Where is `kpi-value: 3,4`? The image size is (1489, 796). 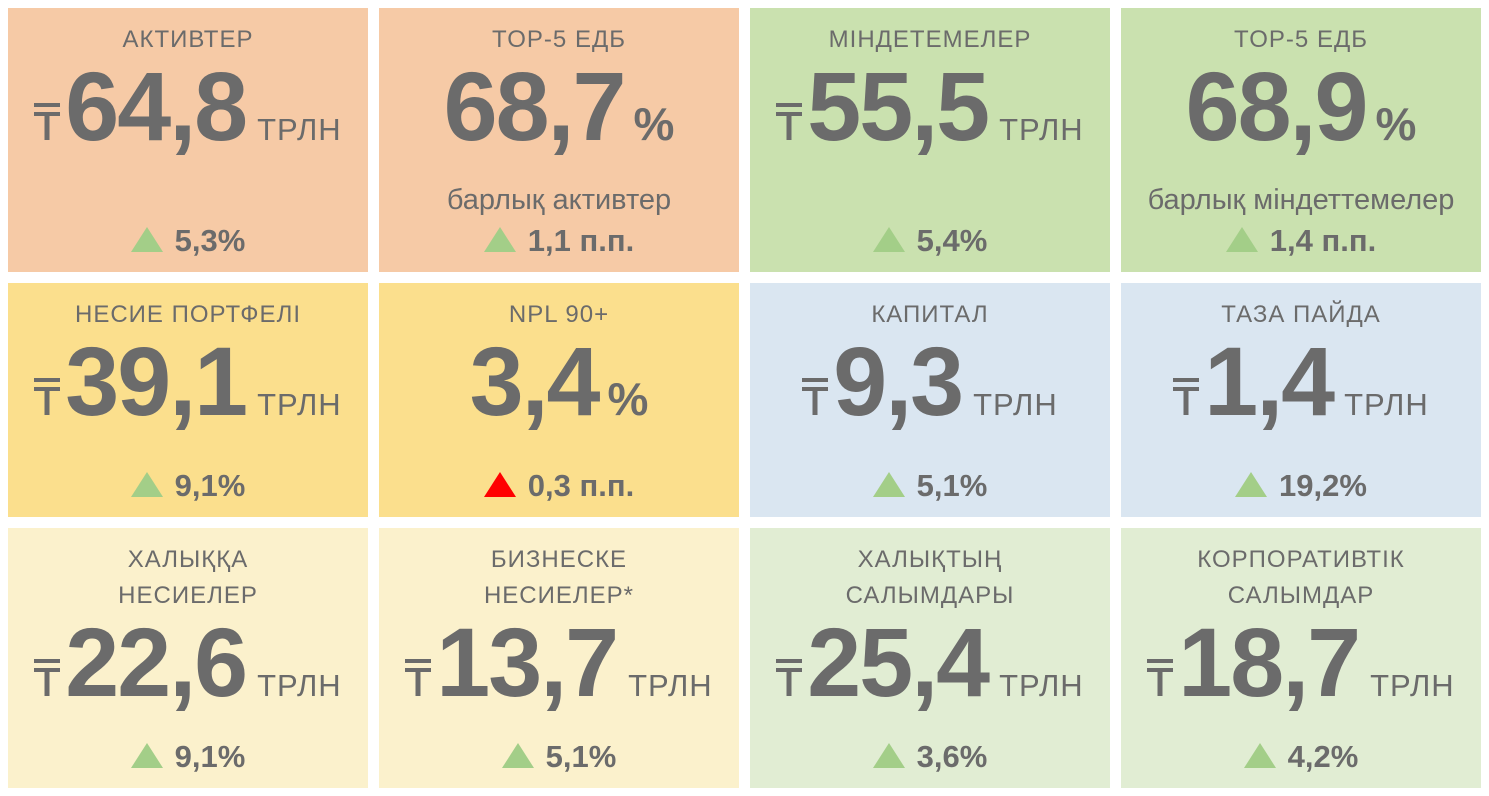 kpi-value: 3,4 is located at coordinates (535, 381).